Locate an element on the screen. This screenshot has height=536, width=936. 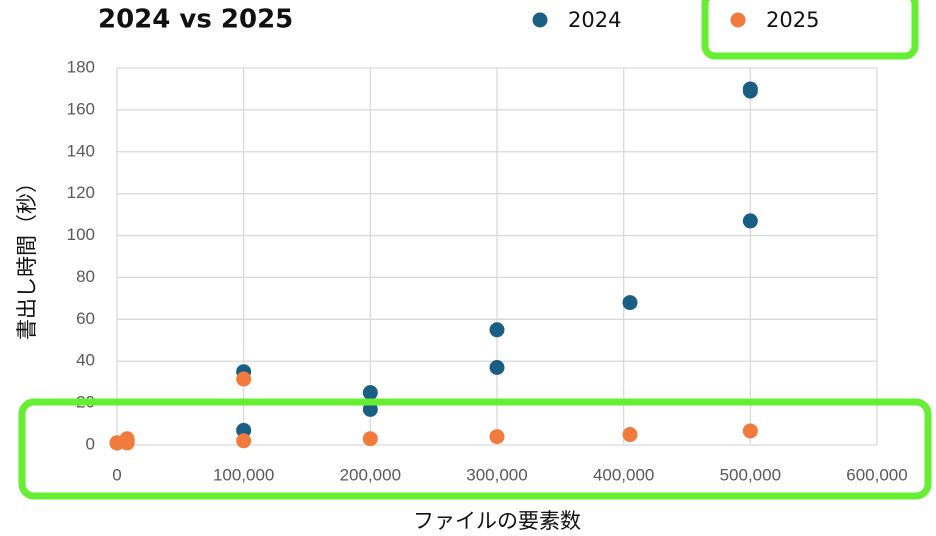
y-tick-label: 160 is located at coordinates (81, 108).